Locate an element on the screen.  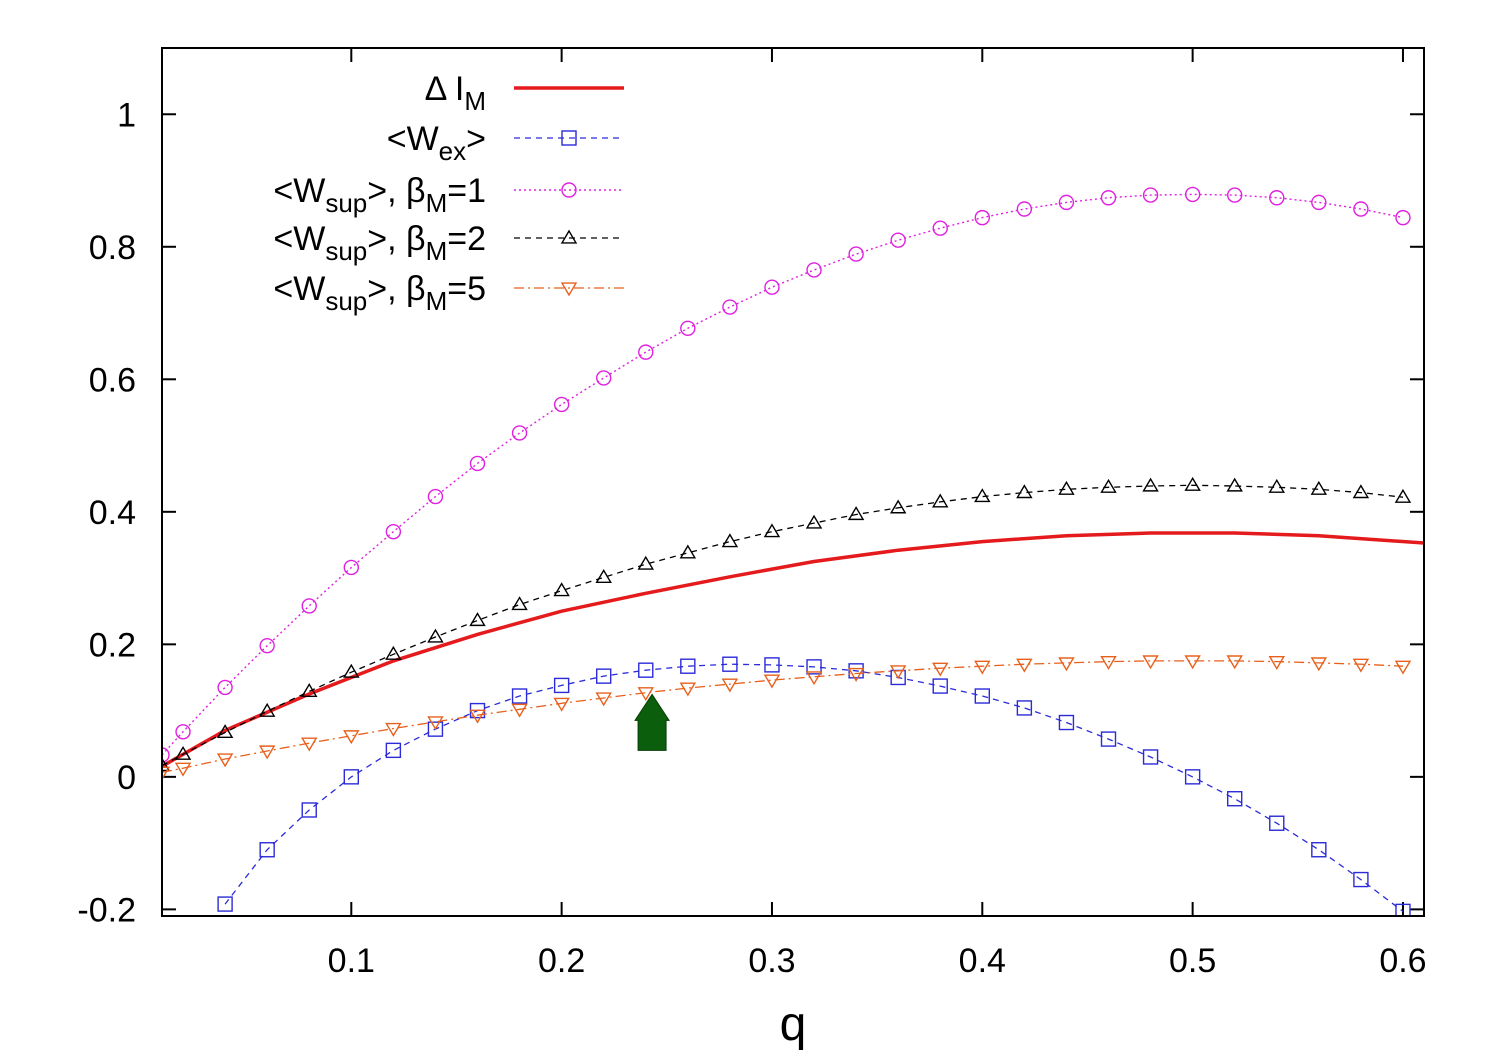
x-tick-label: 0.5 is located at coordinates (1192, 961).